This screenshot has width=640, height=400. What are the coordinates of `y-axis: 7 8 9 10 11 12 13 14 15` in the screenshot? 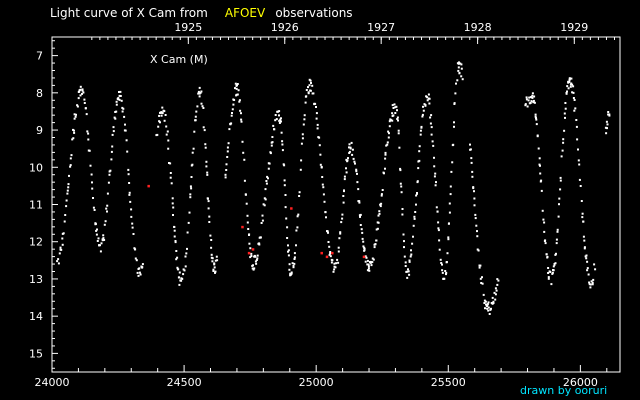 It's located at (43, 204).